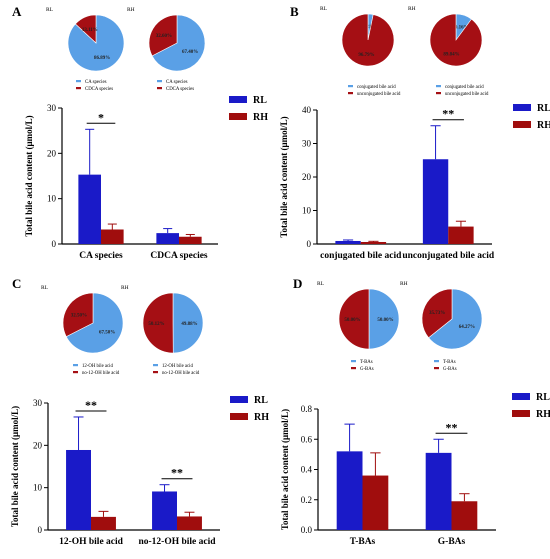 This screenshot has height=559, width=550. Describe the element at coordinates (190, 52) in the screenshot. I see `pie-slice-label: 67.40%` at that location.